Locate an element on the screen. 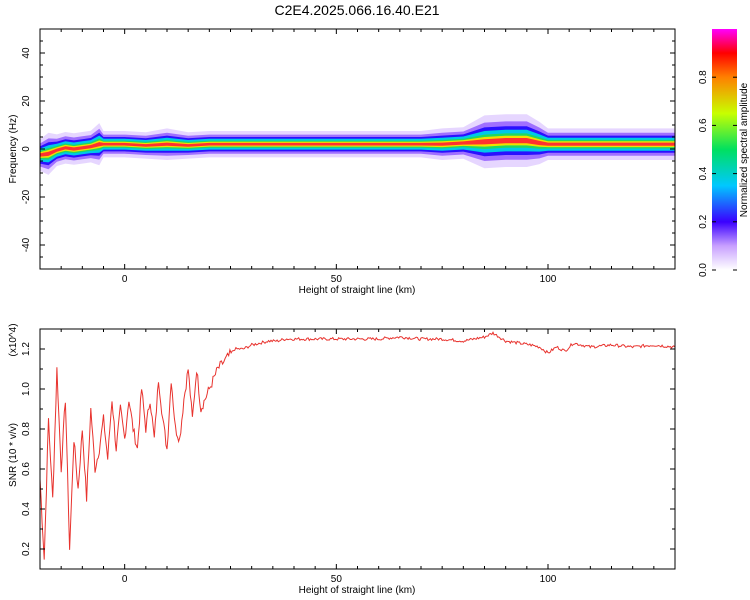  spectrogram-band-red is located at coordinates (357, 147).